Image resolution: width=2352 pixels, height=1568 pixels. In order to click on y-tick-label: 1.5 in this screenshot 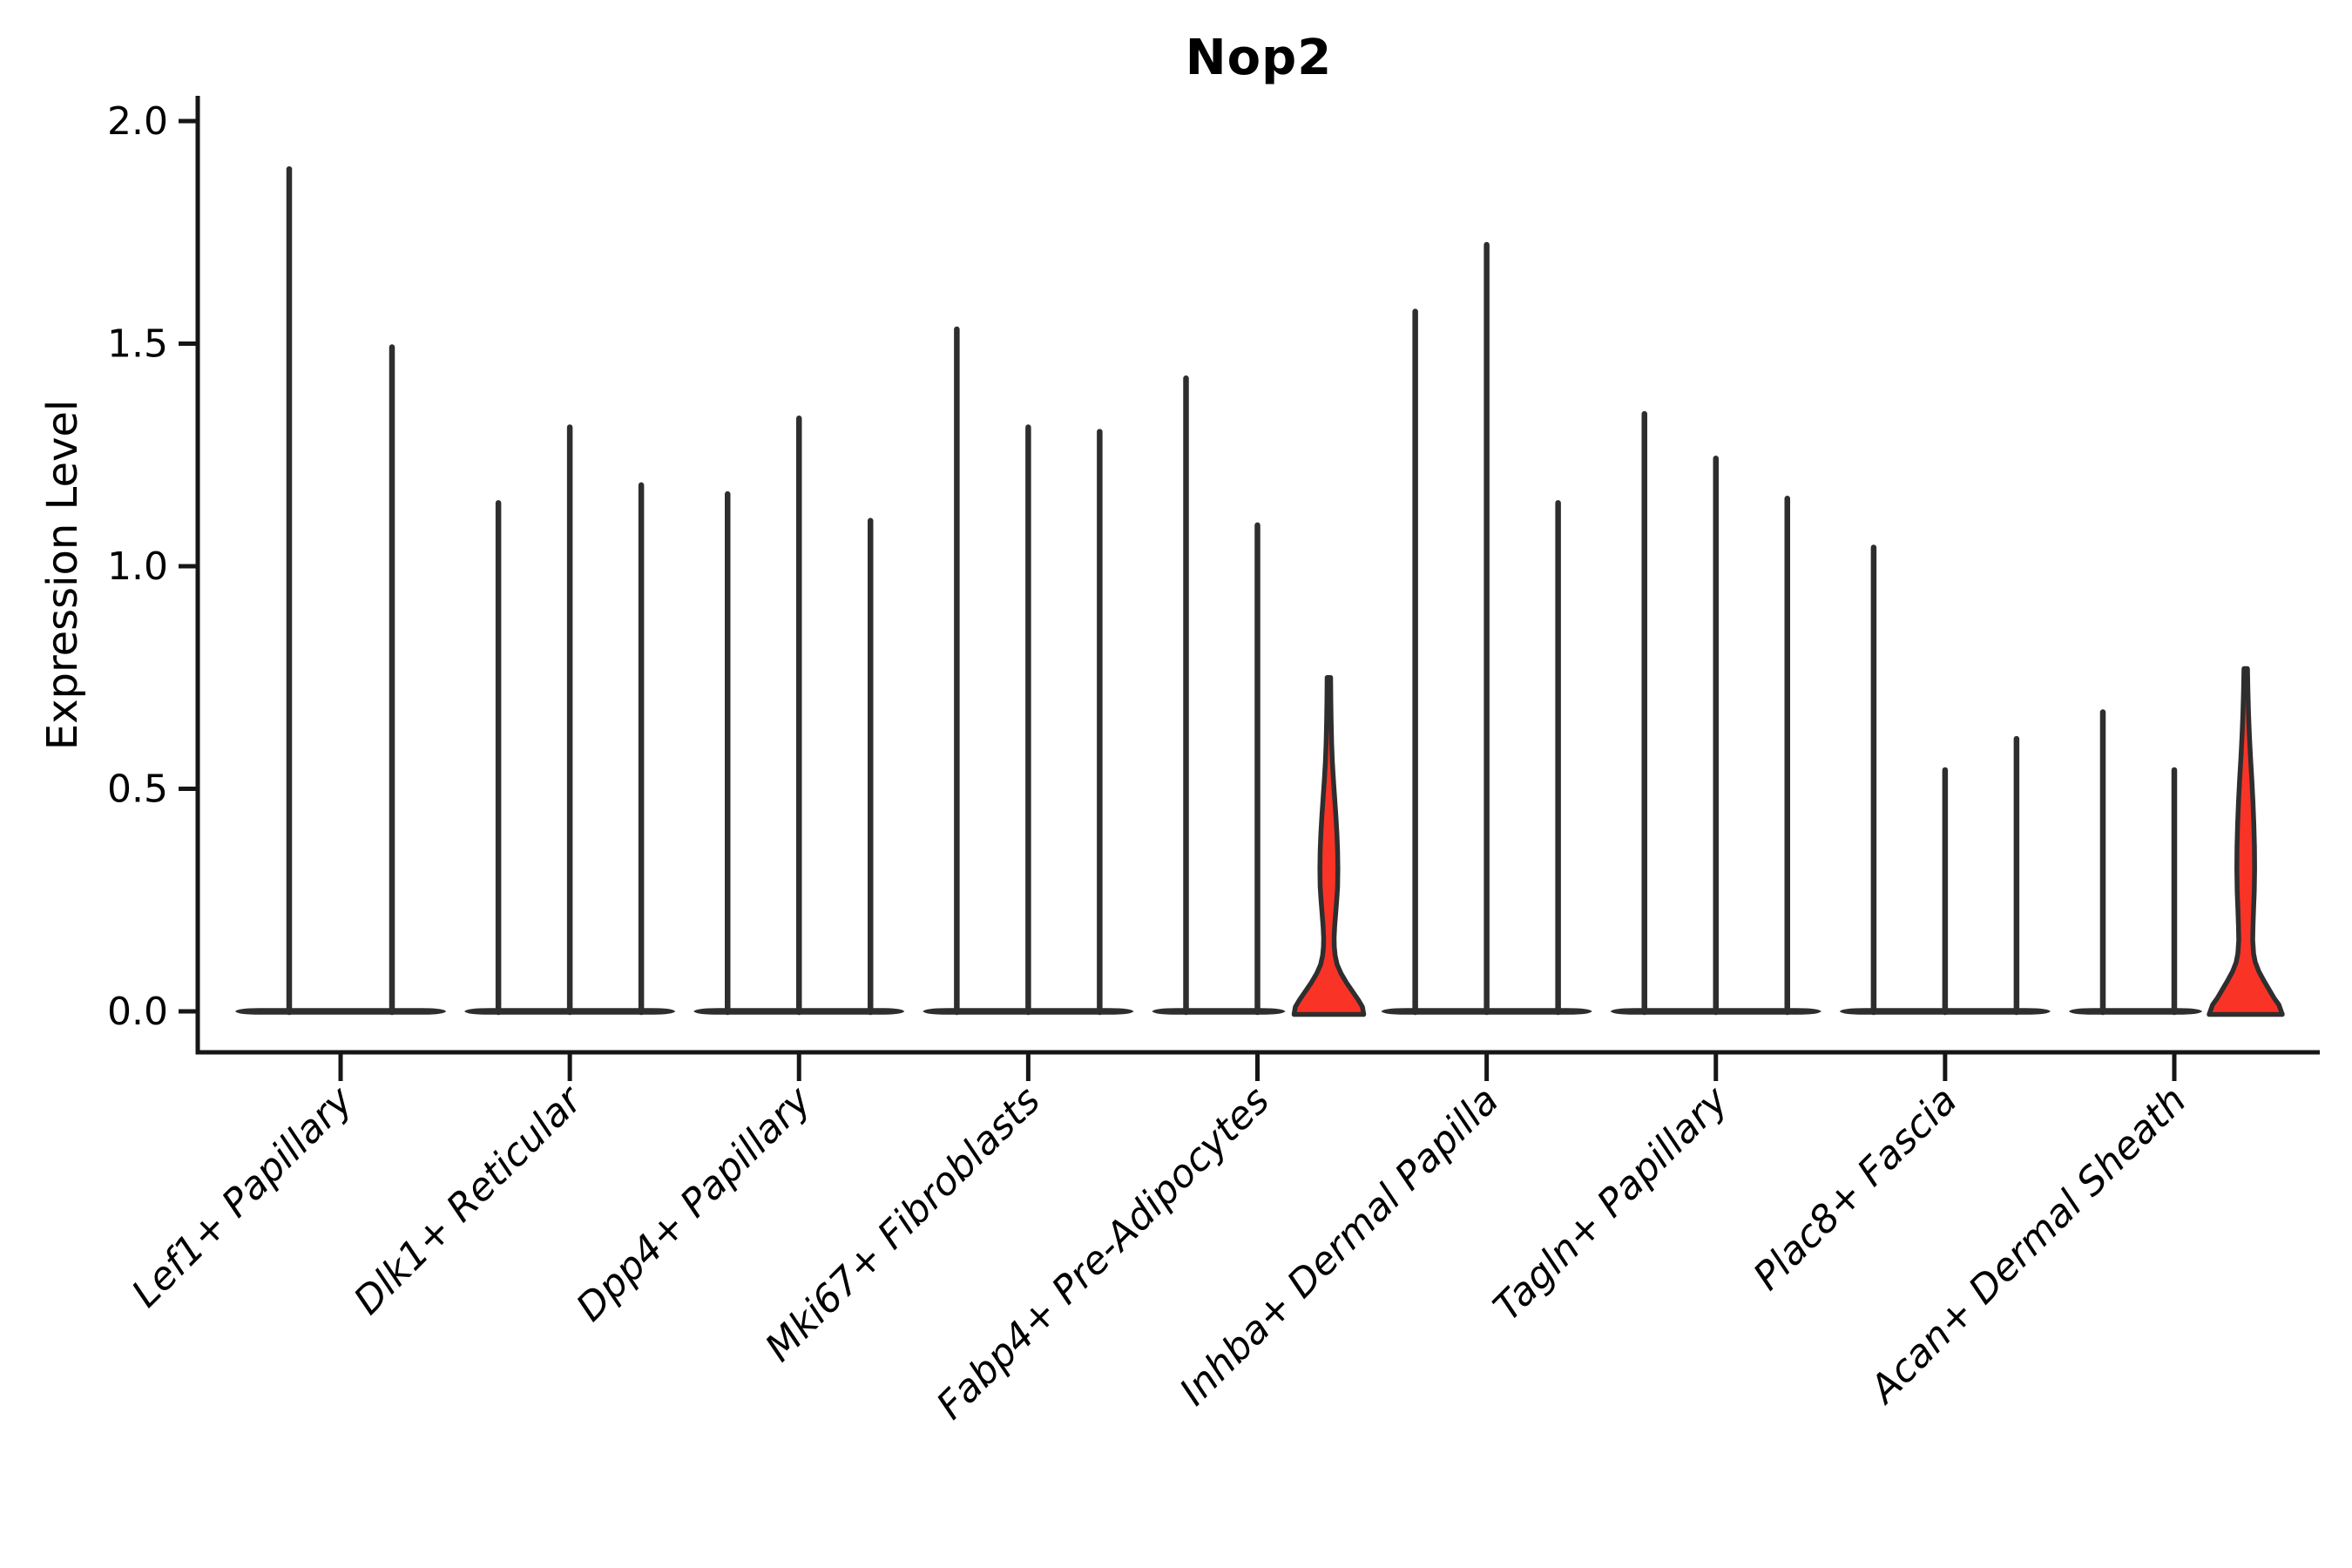, I will do `click(137, 344)`.